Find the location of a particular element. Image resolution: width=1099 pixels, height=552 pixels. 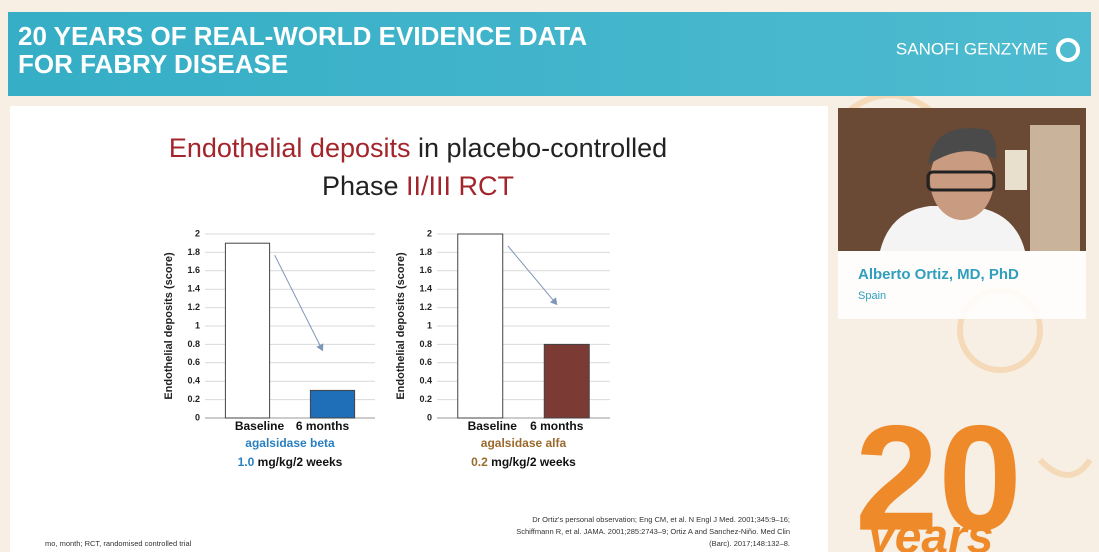

header-title: 20 YEARS OF REAL-WORLD EVIDENCE DATA is located at coordinates (302, 36).